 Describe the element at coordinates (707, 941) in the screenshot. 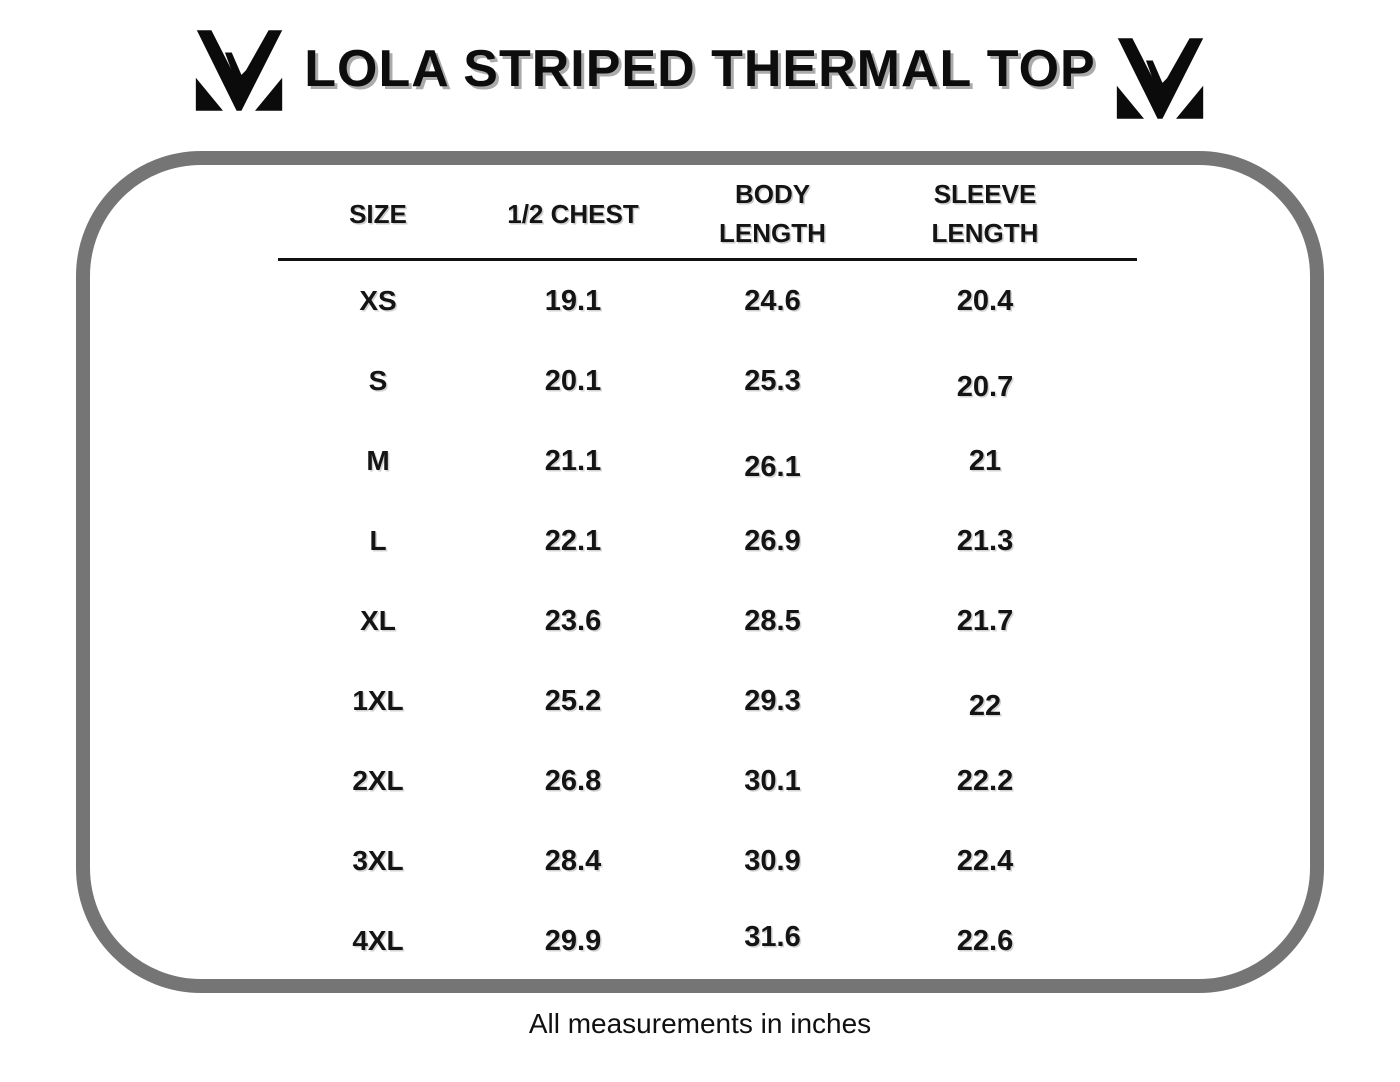

I see `table-row: 4XL 29.9 31.6 22.6` at that location.